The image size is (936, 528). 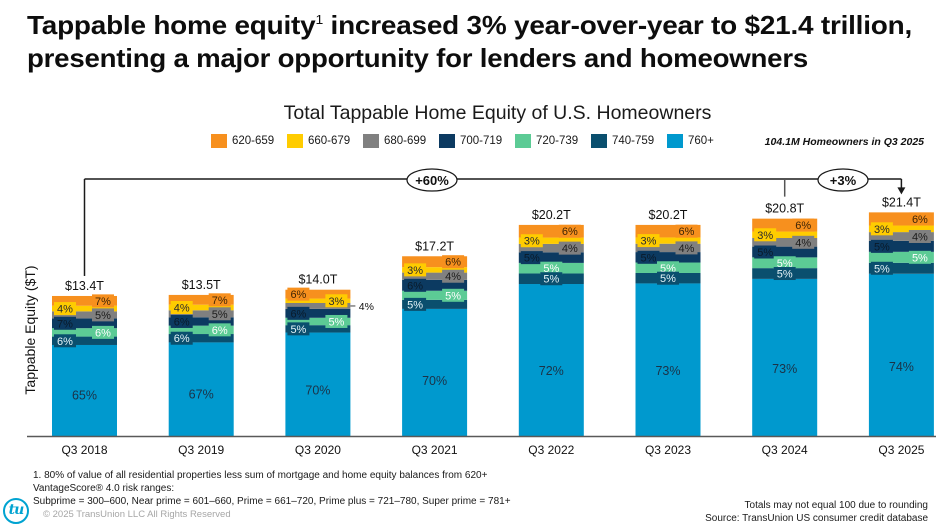 I want to click on bar-total-label: $13.5T, so click(x=201, y=285).